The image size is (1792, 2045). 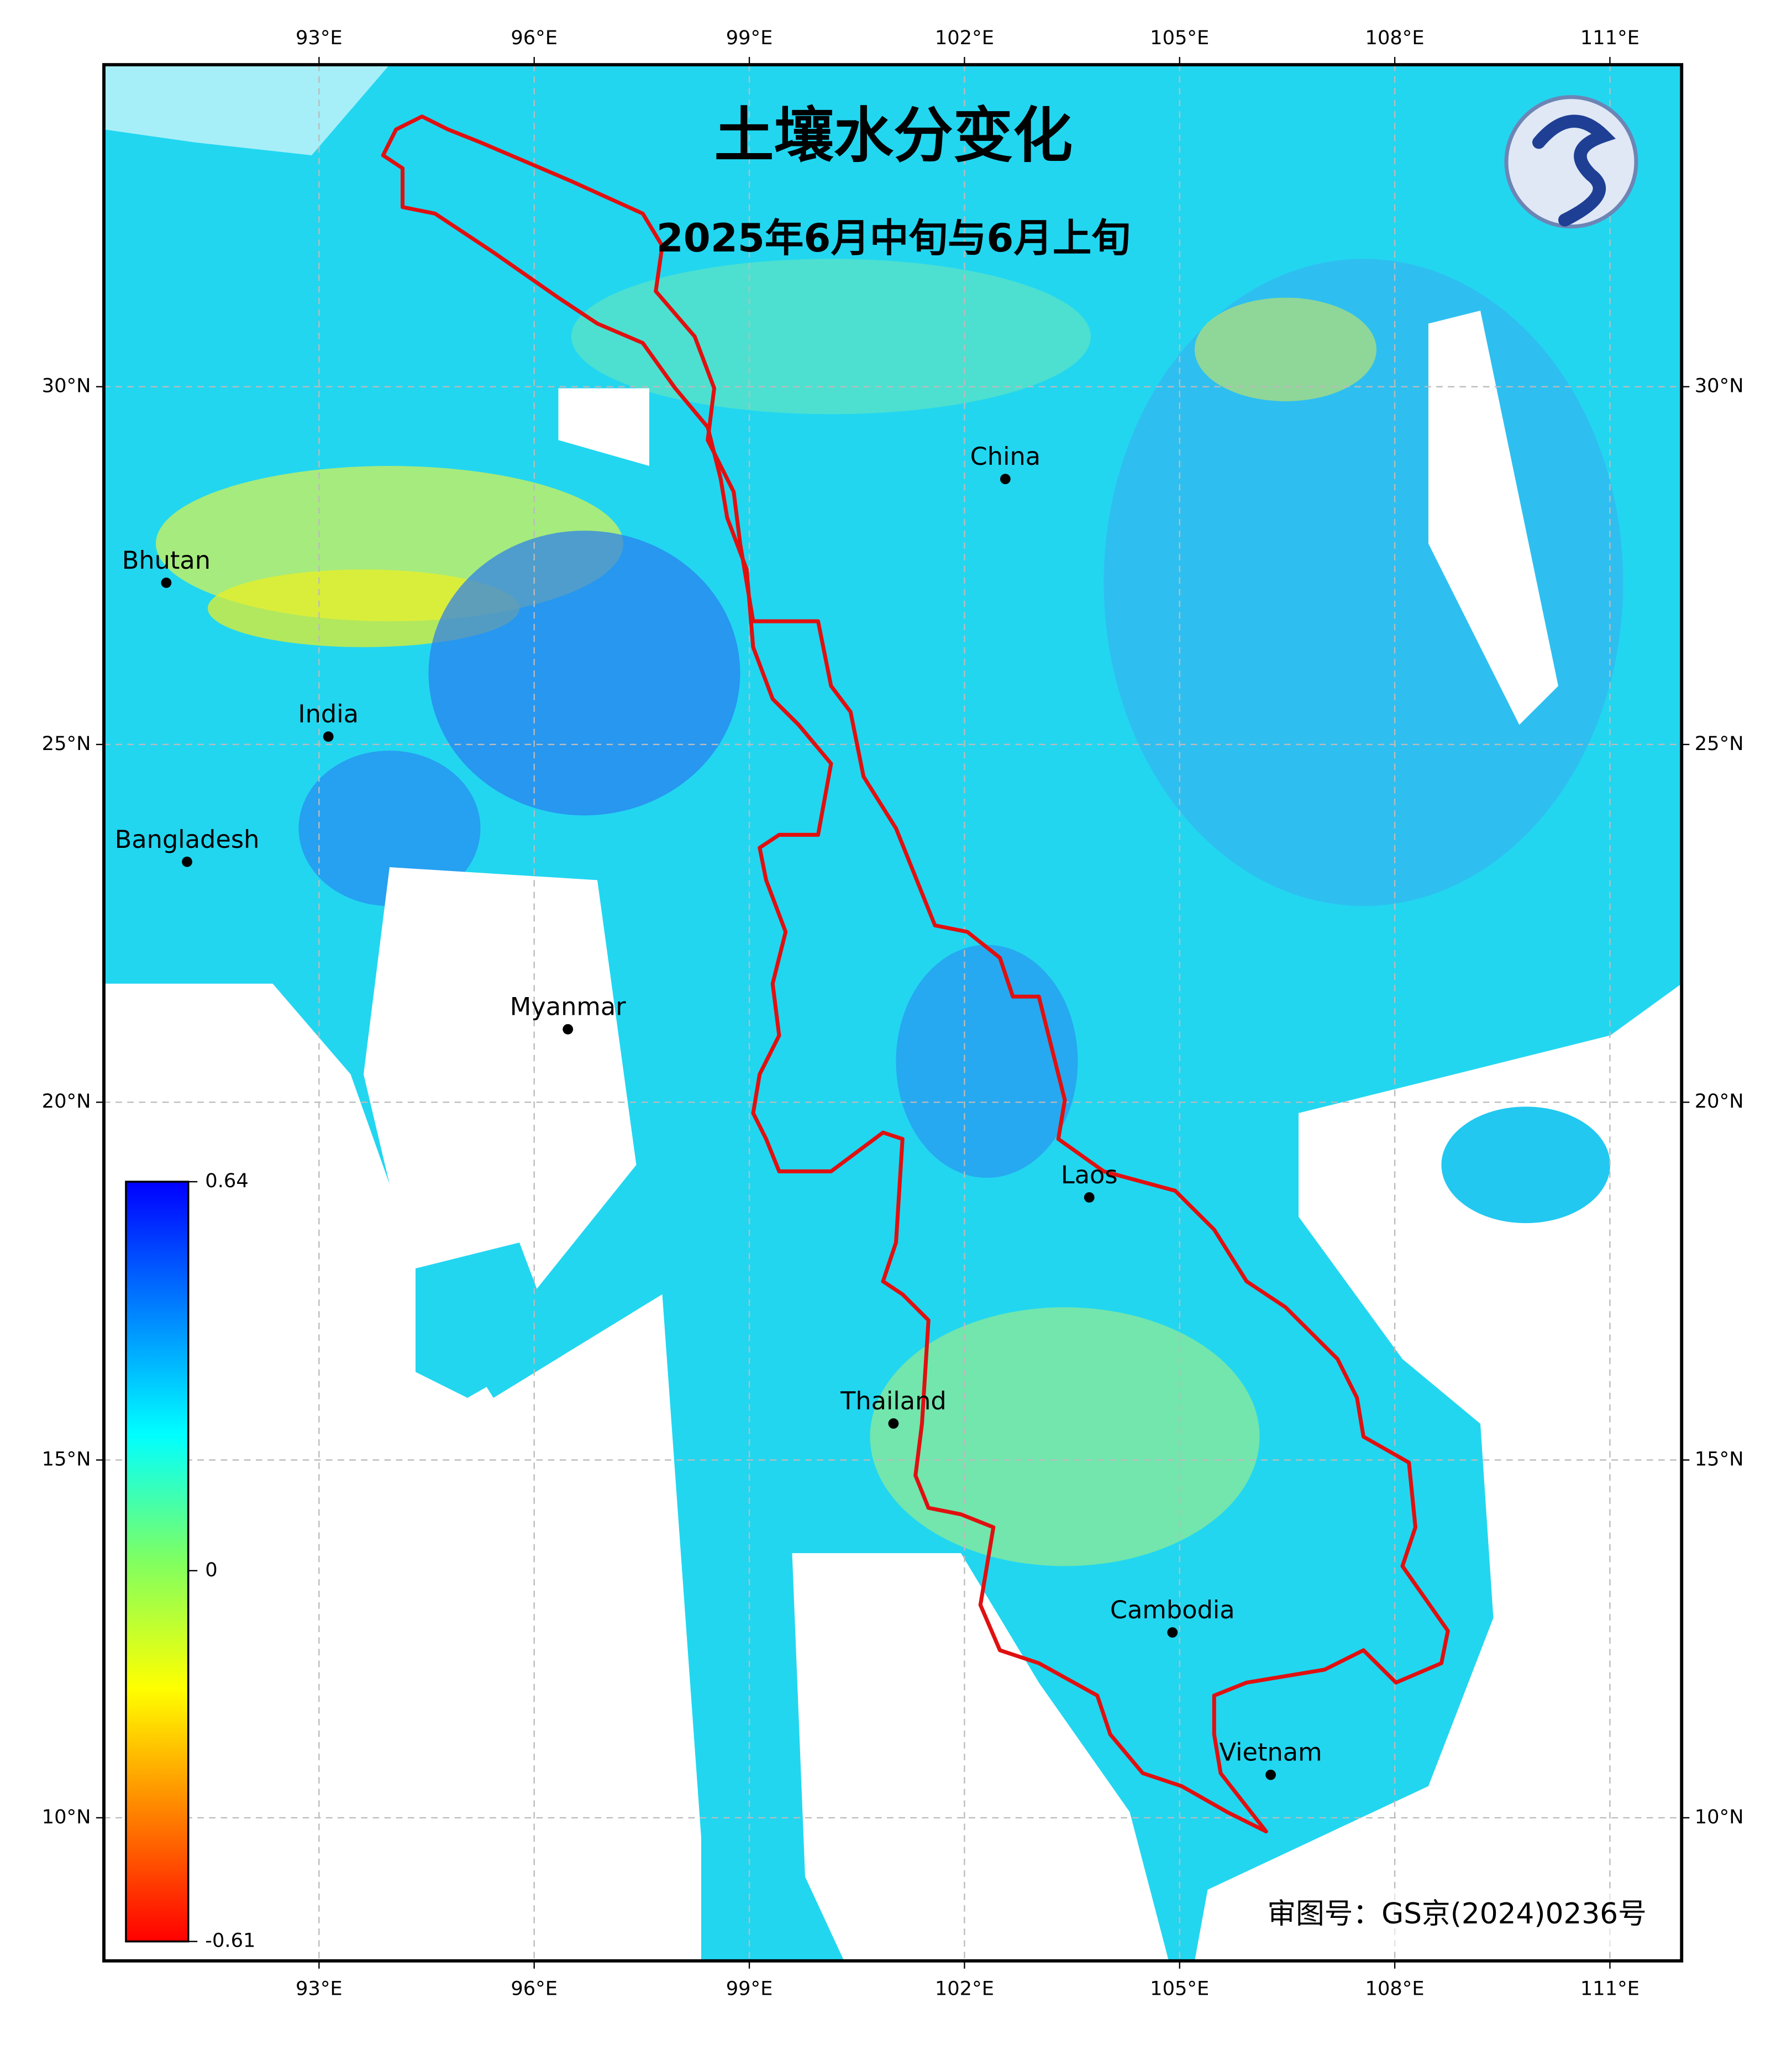 What do you see at coordinates (568, 1007) in the screenshot?
I see `place-label: Myanmar` at bounding box center [568, 1007].